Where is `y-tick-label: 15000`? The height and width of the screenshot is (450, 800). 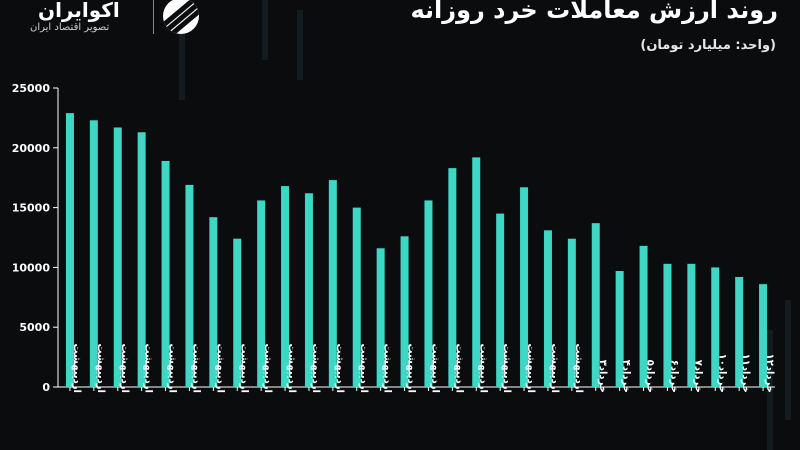
y-tick-label: 15000 is located at coordinates (31, 208).